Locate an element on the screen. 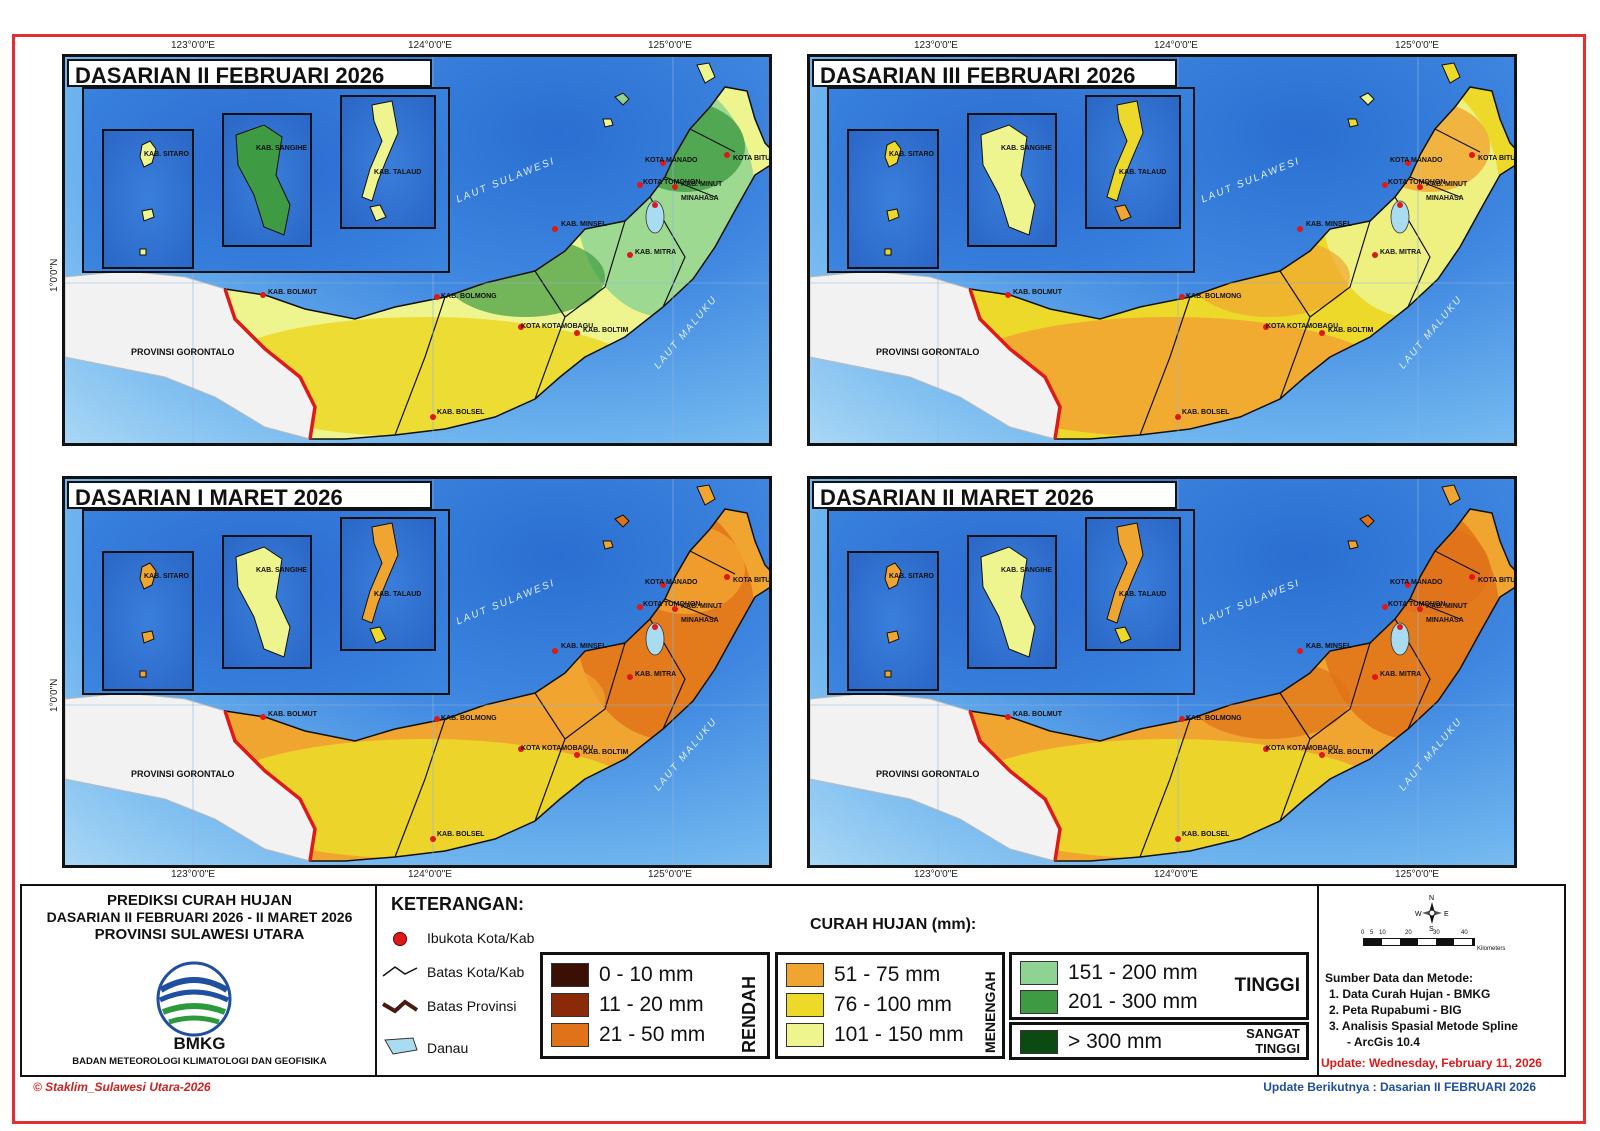 The height and width of the screenshot is (1131, 1600). city-label: KAB. MINUT is located at coordinates (702, 184).